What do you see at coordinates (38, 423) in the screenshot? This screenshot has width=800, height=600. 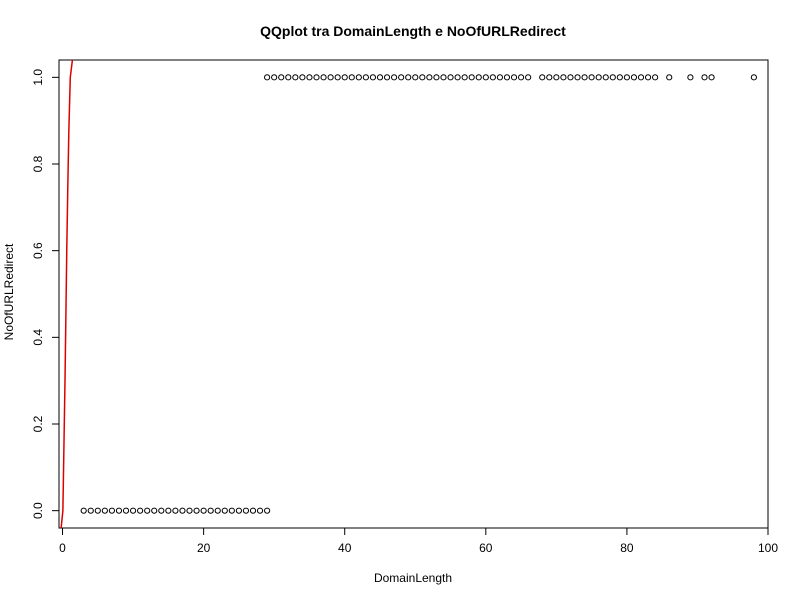 I see `y-tick-label: 0.2` at bounding box center [38, 423].